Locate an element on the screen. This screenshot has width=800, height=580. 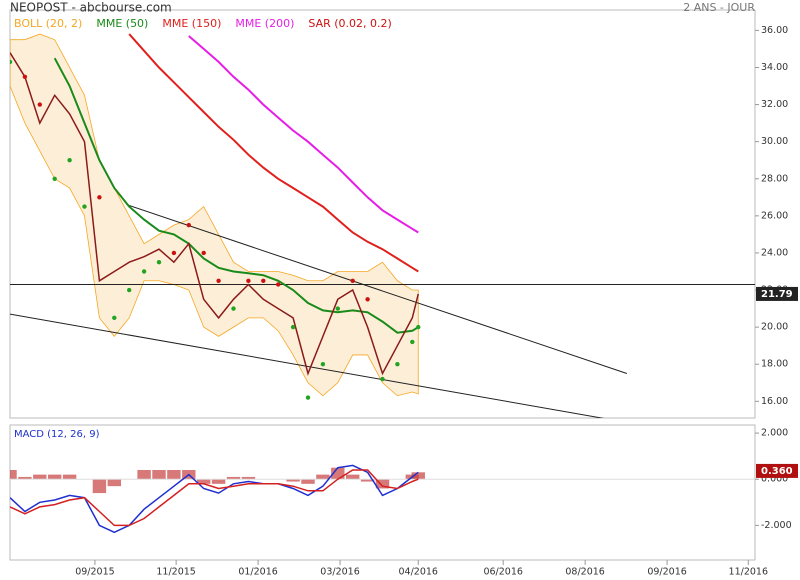
chart-subtitle: 2 ANS - JOUR is located at coordinates (719, 7).